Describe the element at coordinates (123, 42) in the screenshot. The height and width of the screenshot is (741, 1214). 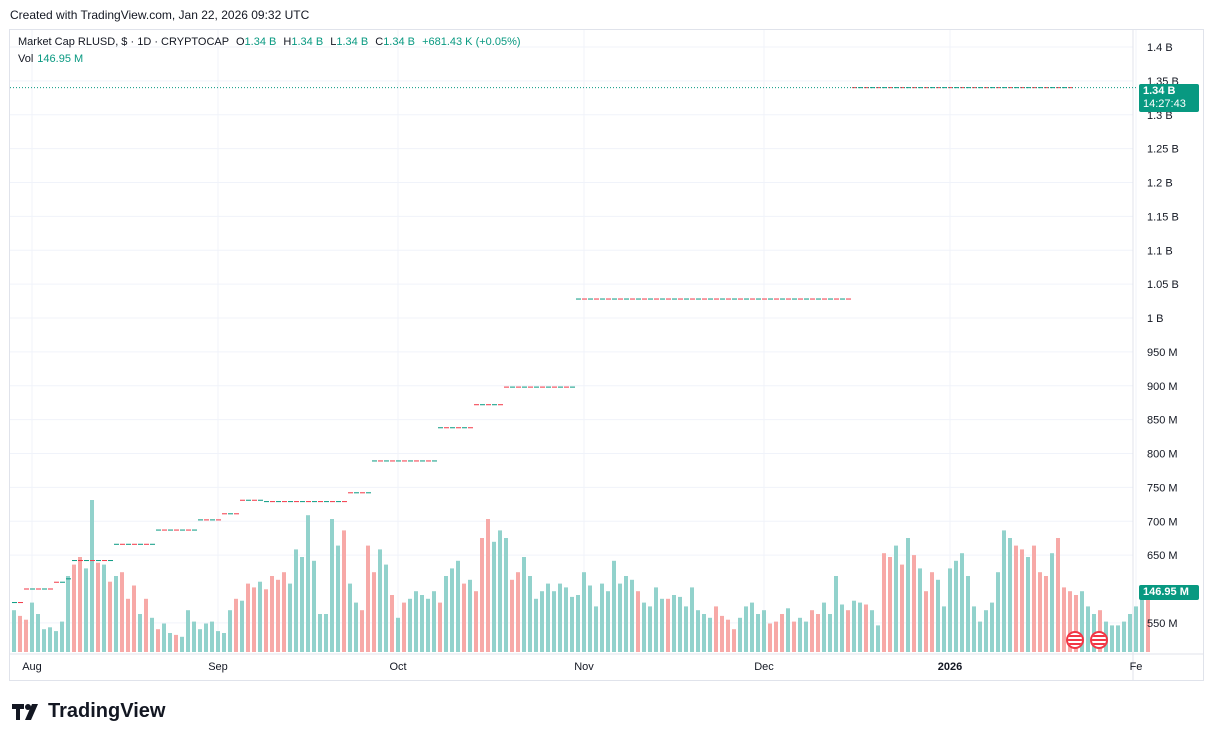
I see `symbol-title: Market Cap RLUSD, $ · 1D · CRYPTOCAP` at that location.